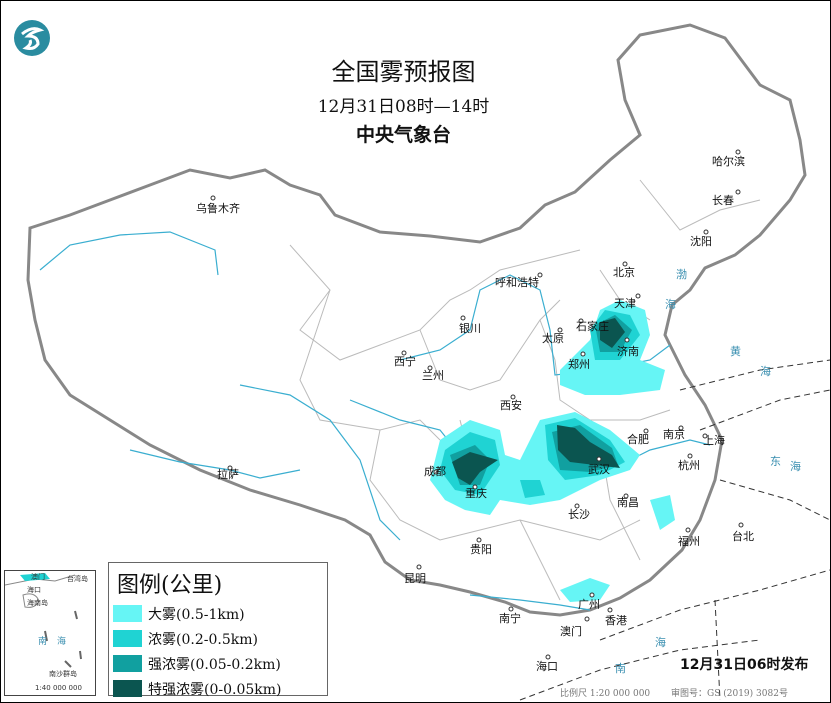  What do you see at coordinates (579, 514) in the screenshot?
I see `city-label: 长沙` at bounding box center [579, 514].